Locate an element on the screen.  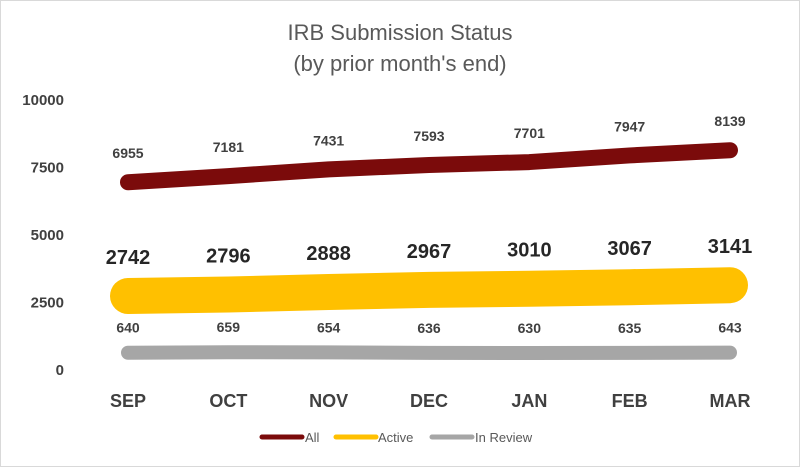
x-tick-label: DEC is located at coordinates (429, 401).